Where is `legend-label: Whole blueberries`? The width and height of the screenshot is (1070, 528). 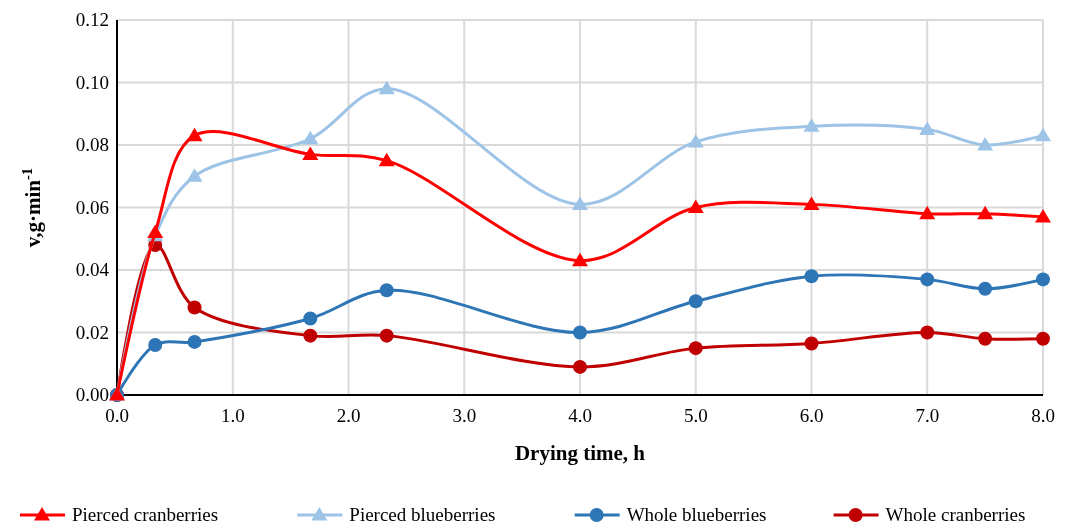 legend-label: Whole blueberries is located at coordinates (696, 514).